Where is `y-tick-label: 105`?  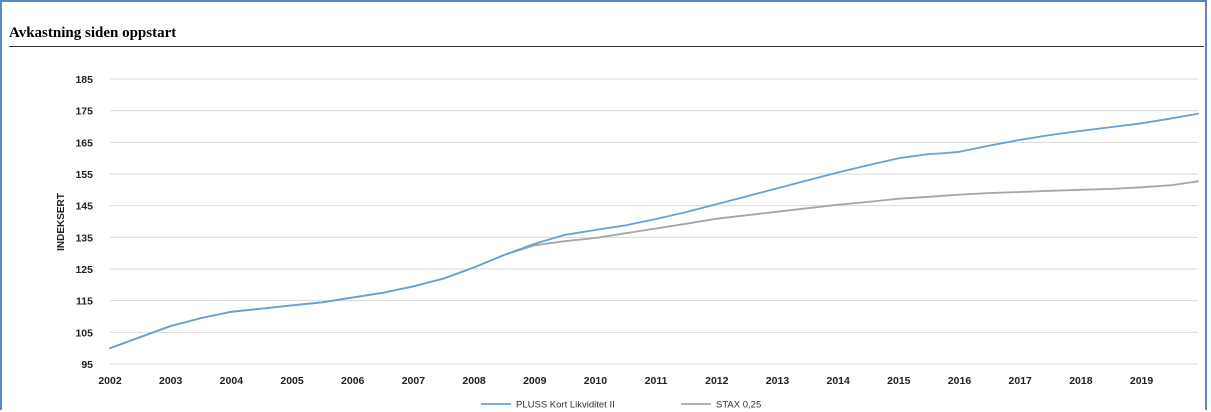
y-tick-label: 105 is located at coordinates (84, 333).